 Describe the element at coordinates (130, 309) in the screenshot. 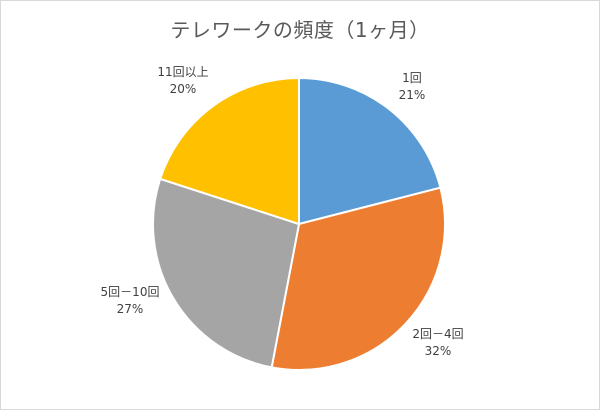

I see `slice-value-label-2: 27%` at that location.